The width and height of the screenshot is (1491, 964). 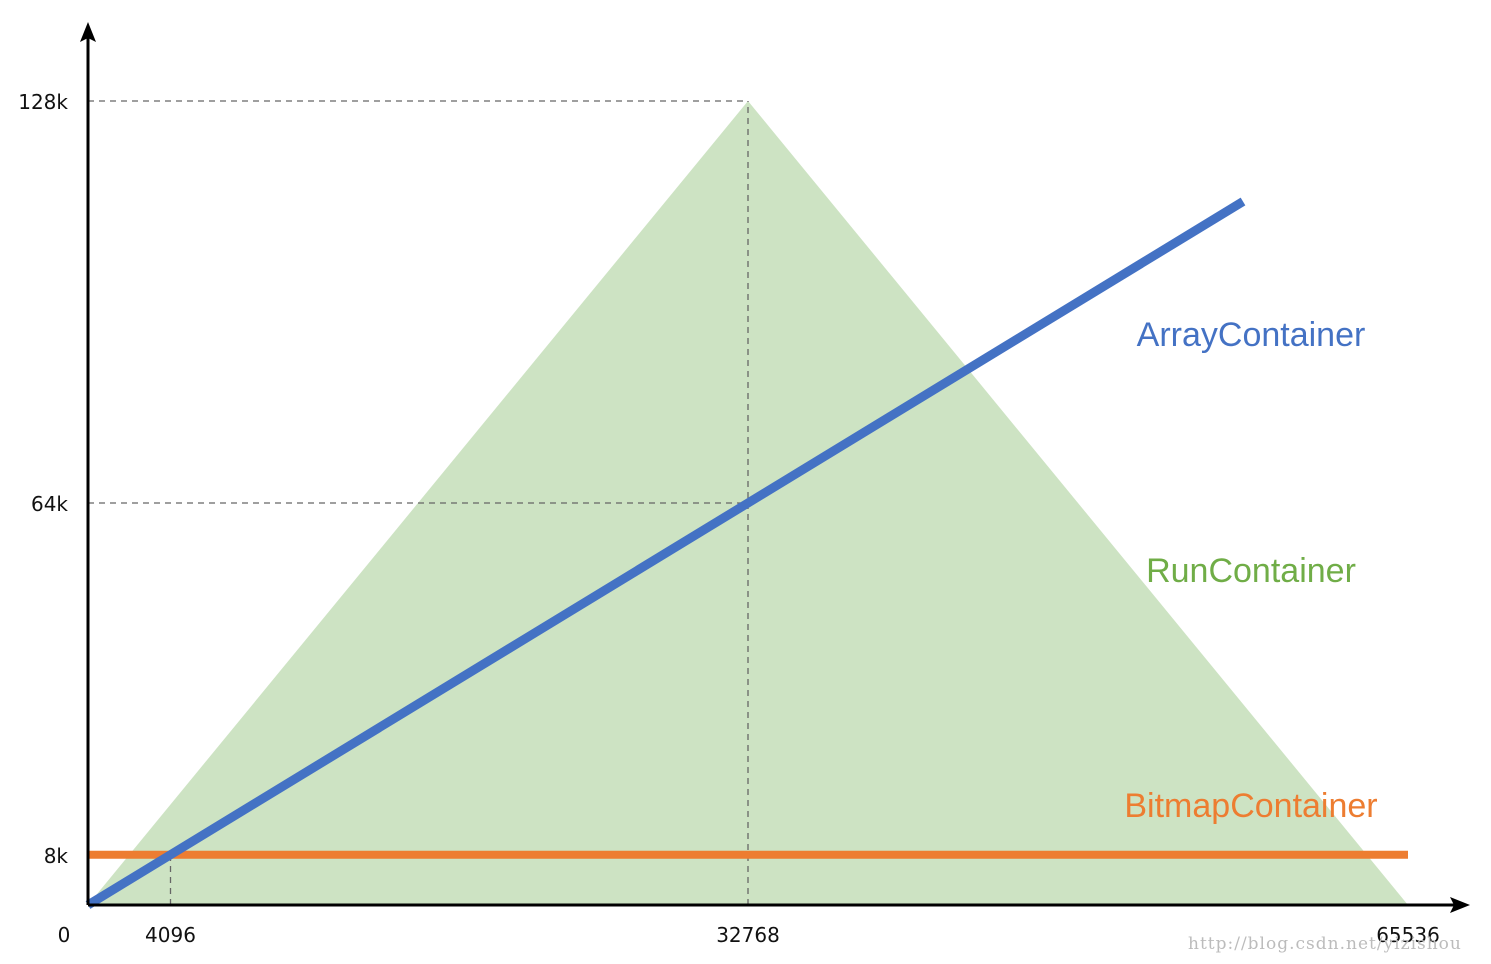 What do you see at coordinates (170, 935) in the screenshot?
I see `x-tick-label-4096: 4096` at bounding box center [170, 935].